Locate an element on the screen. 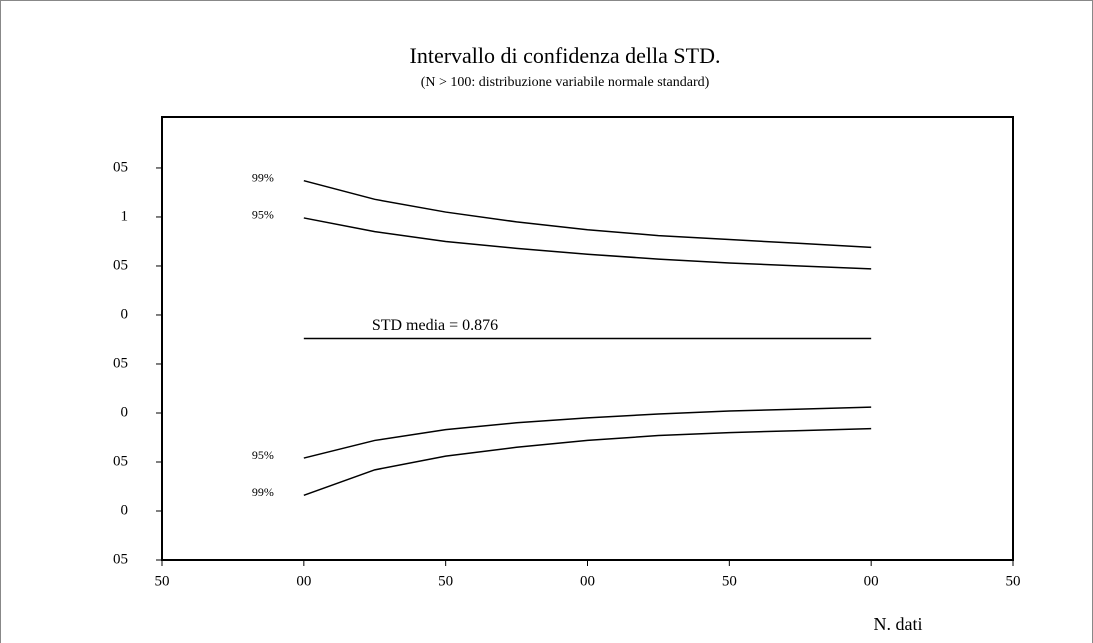 The height and width of the screenshot is (643, 1093). x-axis-label: N. dati is located at coordinates (898, 624).